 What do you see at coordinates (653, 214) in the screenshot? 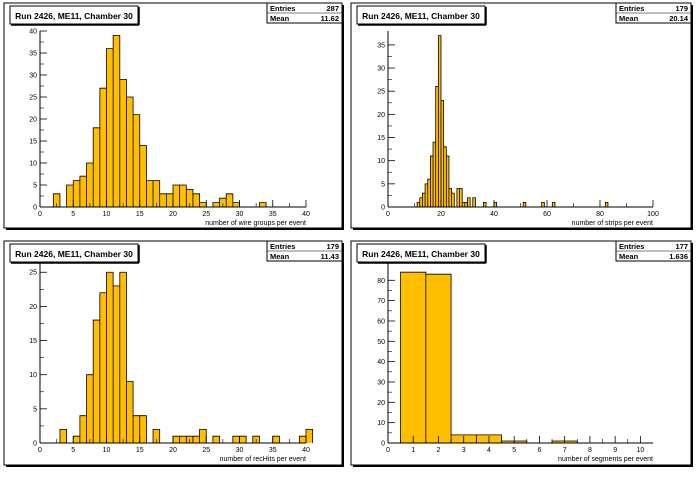
I see `x-tick-label: 100` at bounding box center [653, 214].